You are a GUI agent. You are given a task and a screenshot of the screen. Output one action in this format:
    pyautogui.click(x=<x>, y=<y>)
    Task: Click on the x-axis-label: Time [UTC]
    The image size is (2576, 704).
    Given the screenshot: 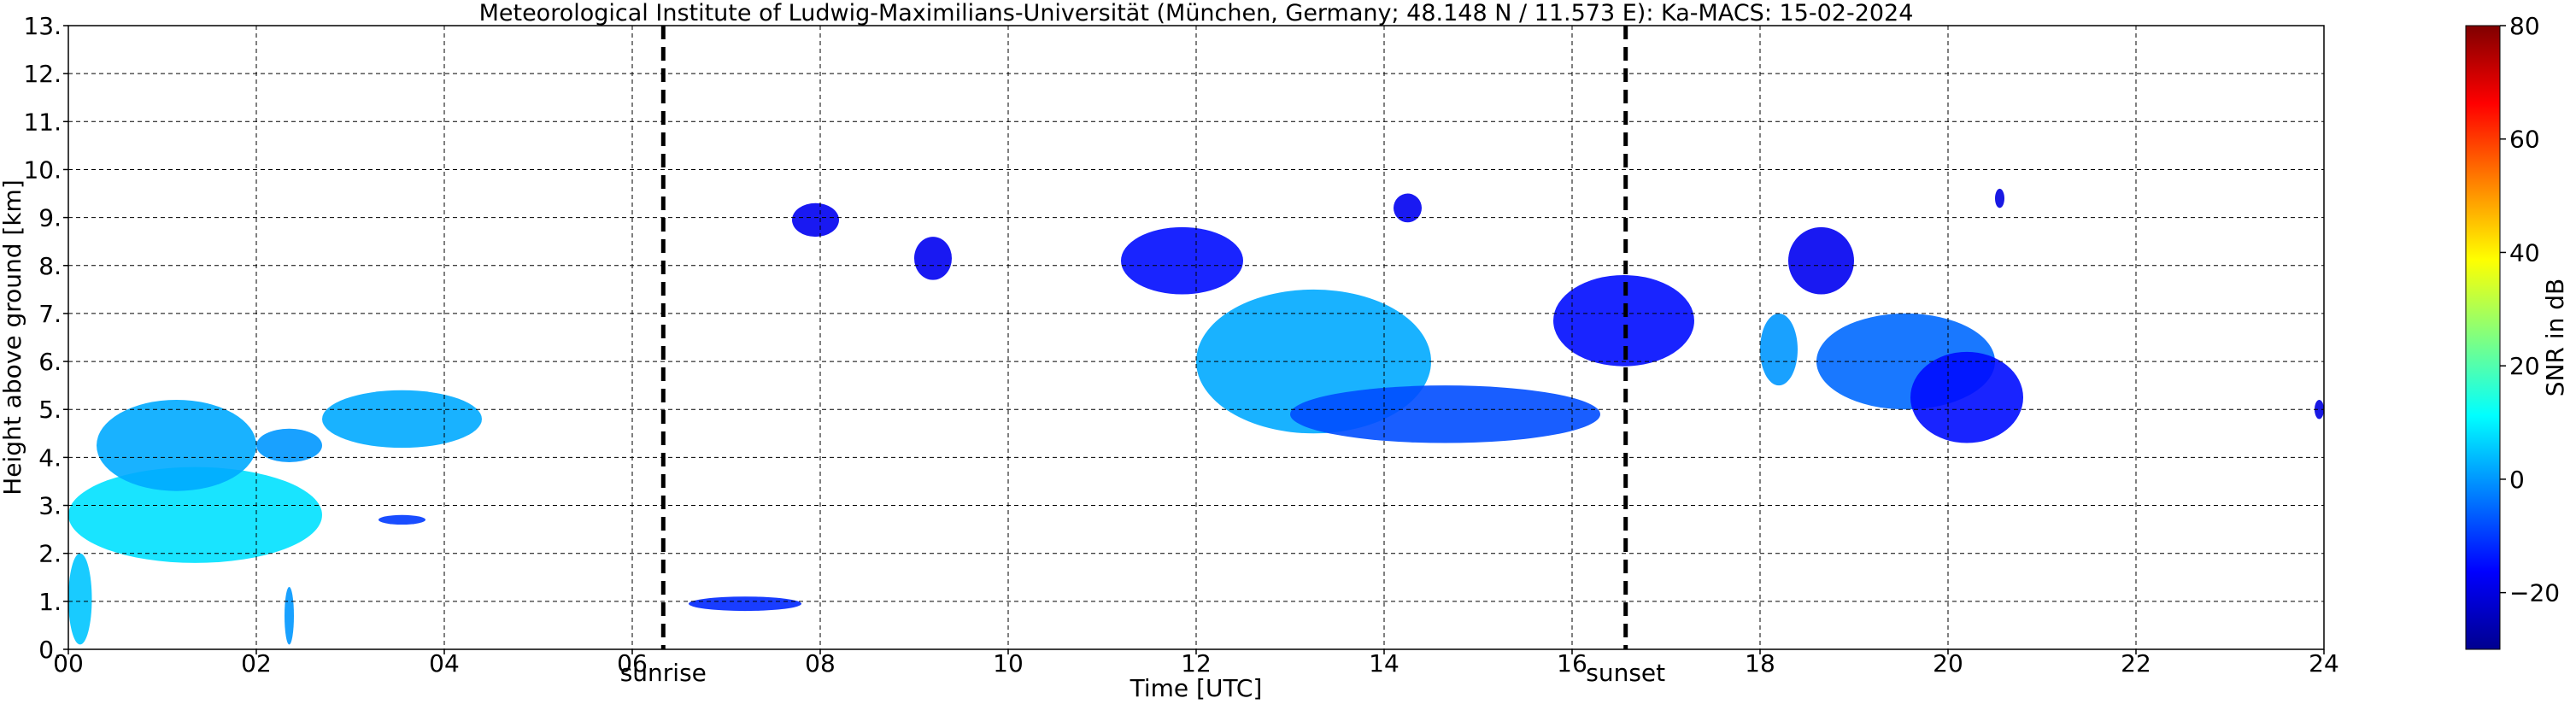 What is the action you would take?
    pyautogui.click(x=1196, y=688)
    